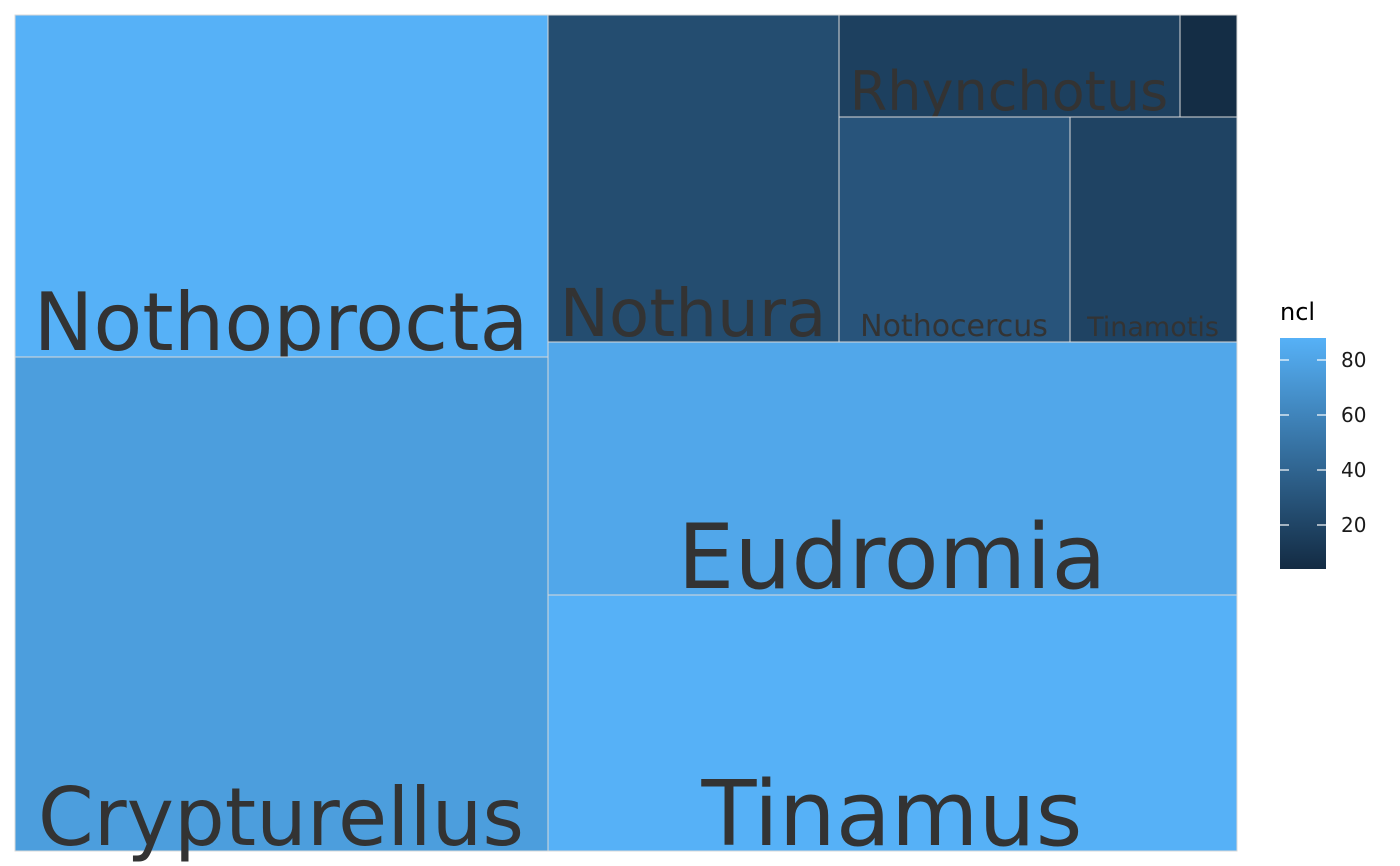  What do you see at coordinates (954, 326) in the screenshot?
I see `tile-label-nothocercus: Nothocercus` at bounding box center [954, 326].